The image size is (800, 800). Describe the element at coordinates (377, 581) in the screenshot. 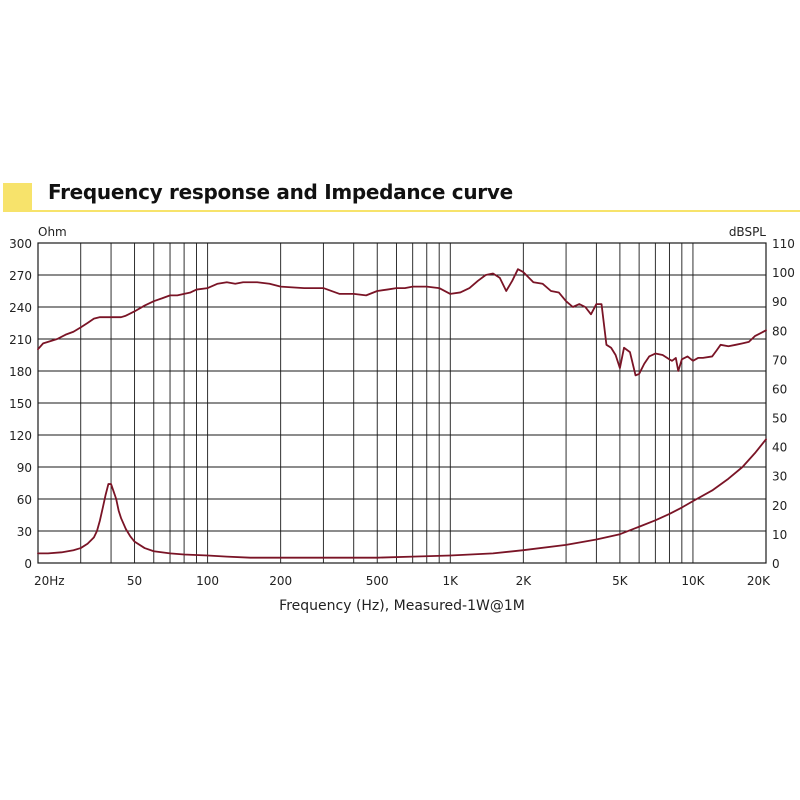

I see `x-tick-label: 500` at that location.